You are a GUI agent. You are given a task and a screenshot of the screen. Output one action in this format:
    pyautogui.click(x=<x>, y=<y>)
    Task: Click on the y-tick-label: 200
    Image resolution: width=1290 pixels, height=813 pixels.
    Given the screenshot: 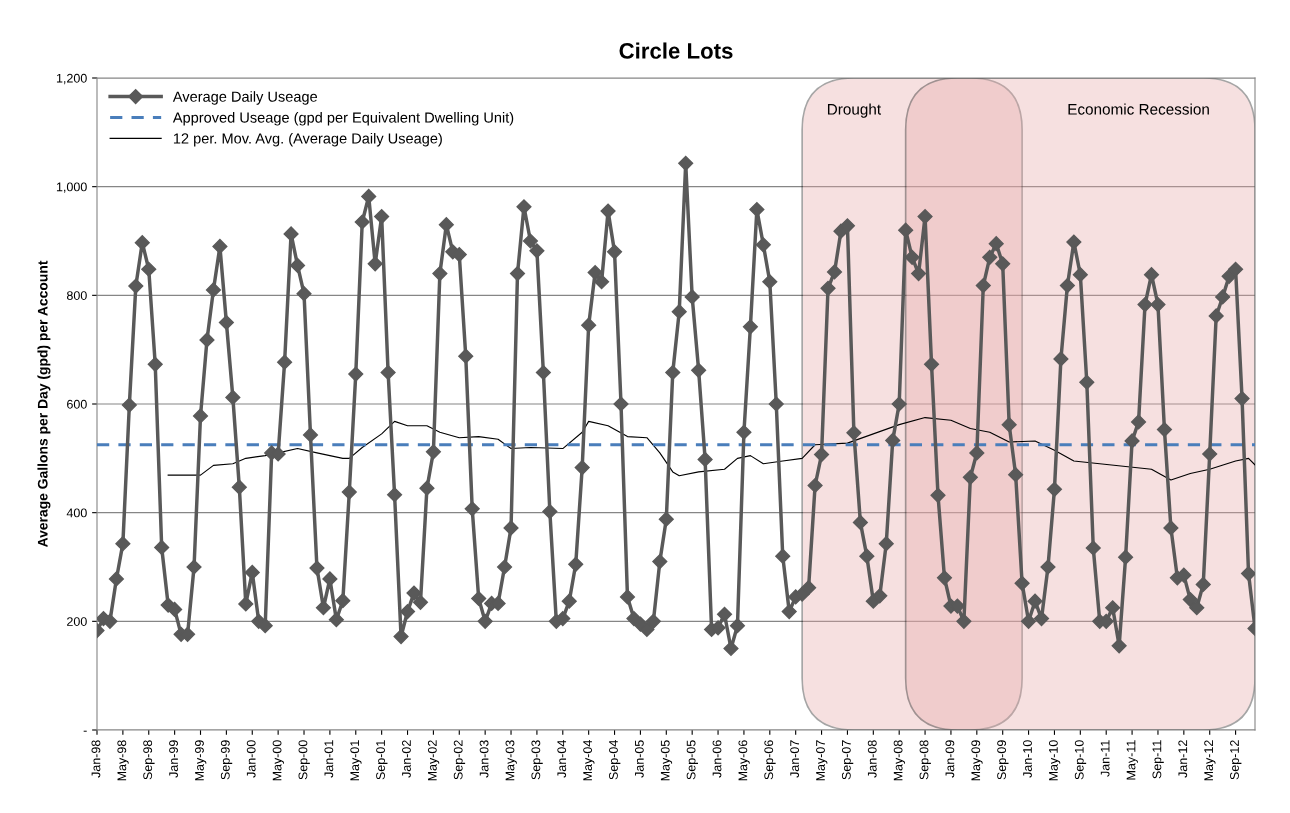 What is the action you would take?
    pyautogui.click(x=77, y=621)
    